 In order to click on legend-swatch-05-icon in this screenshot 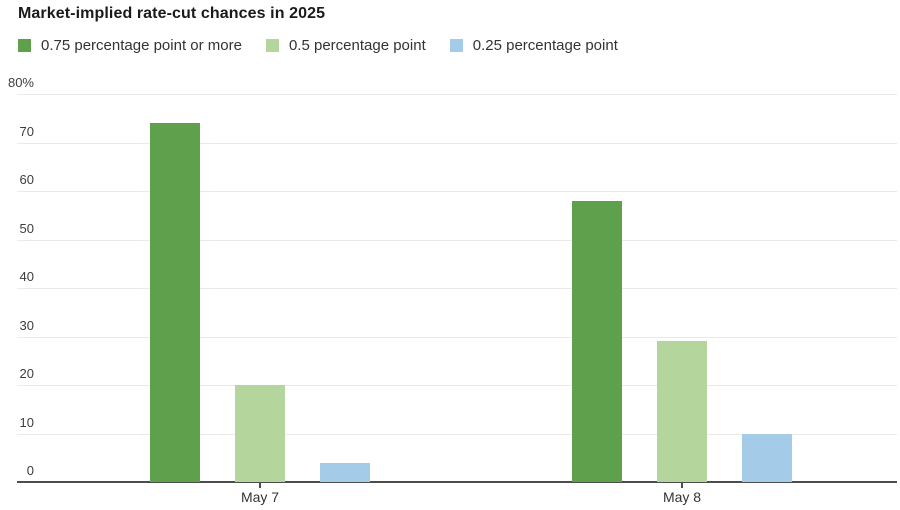, I will do `click(272, 45)`.